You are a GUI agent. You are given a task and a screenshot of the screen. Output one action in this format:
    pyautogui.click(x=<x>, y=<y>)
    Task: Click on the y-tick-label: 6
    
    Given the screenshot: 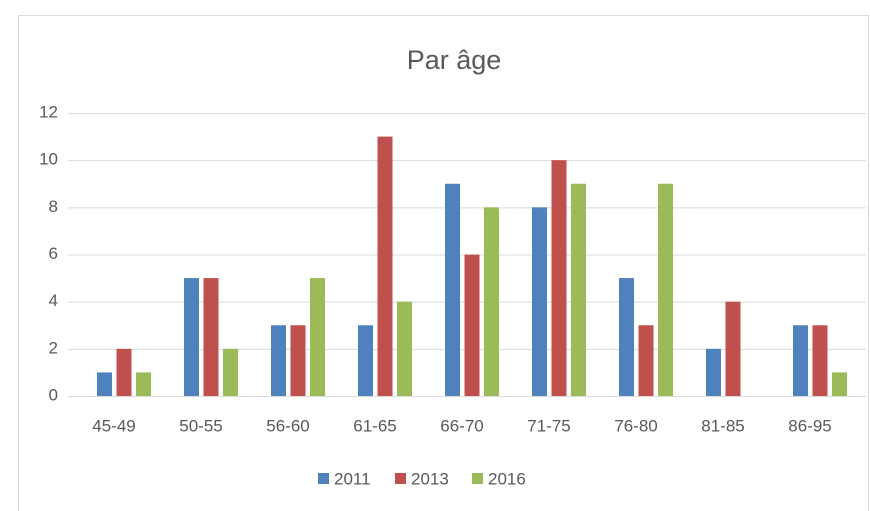 What is the action you would take?
    pyautogui.click(x=53, y=253)
    